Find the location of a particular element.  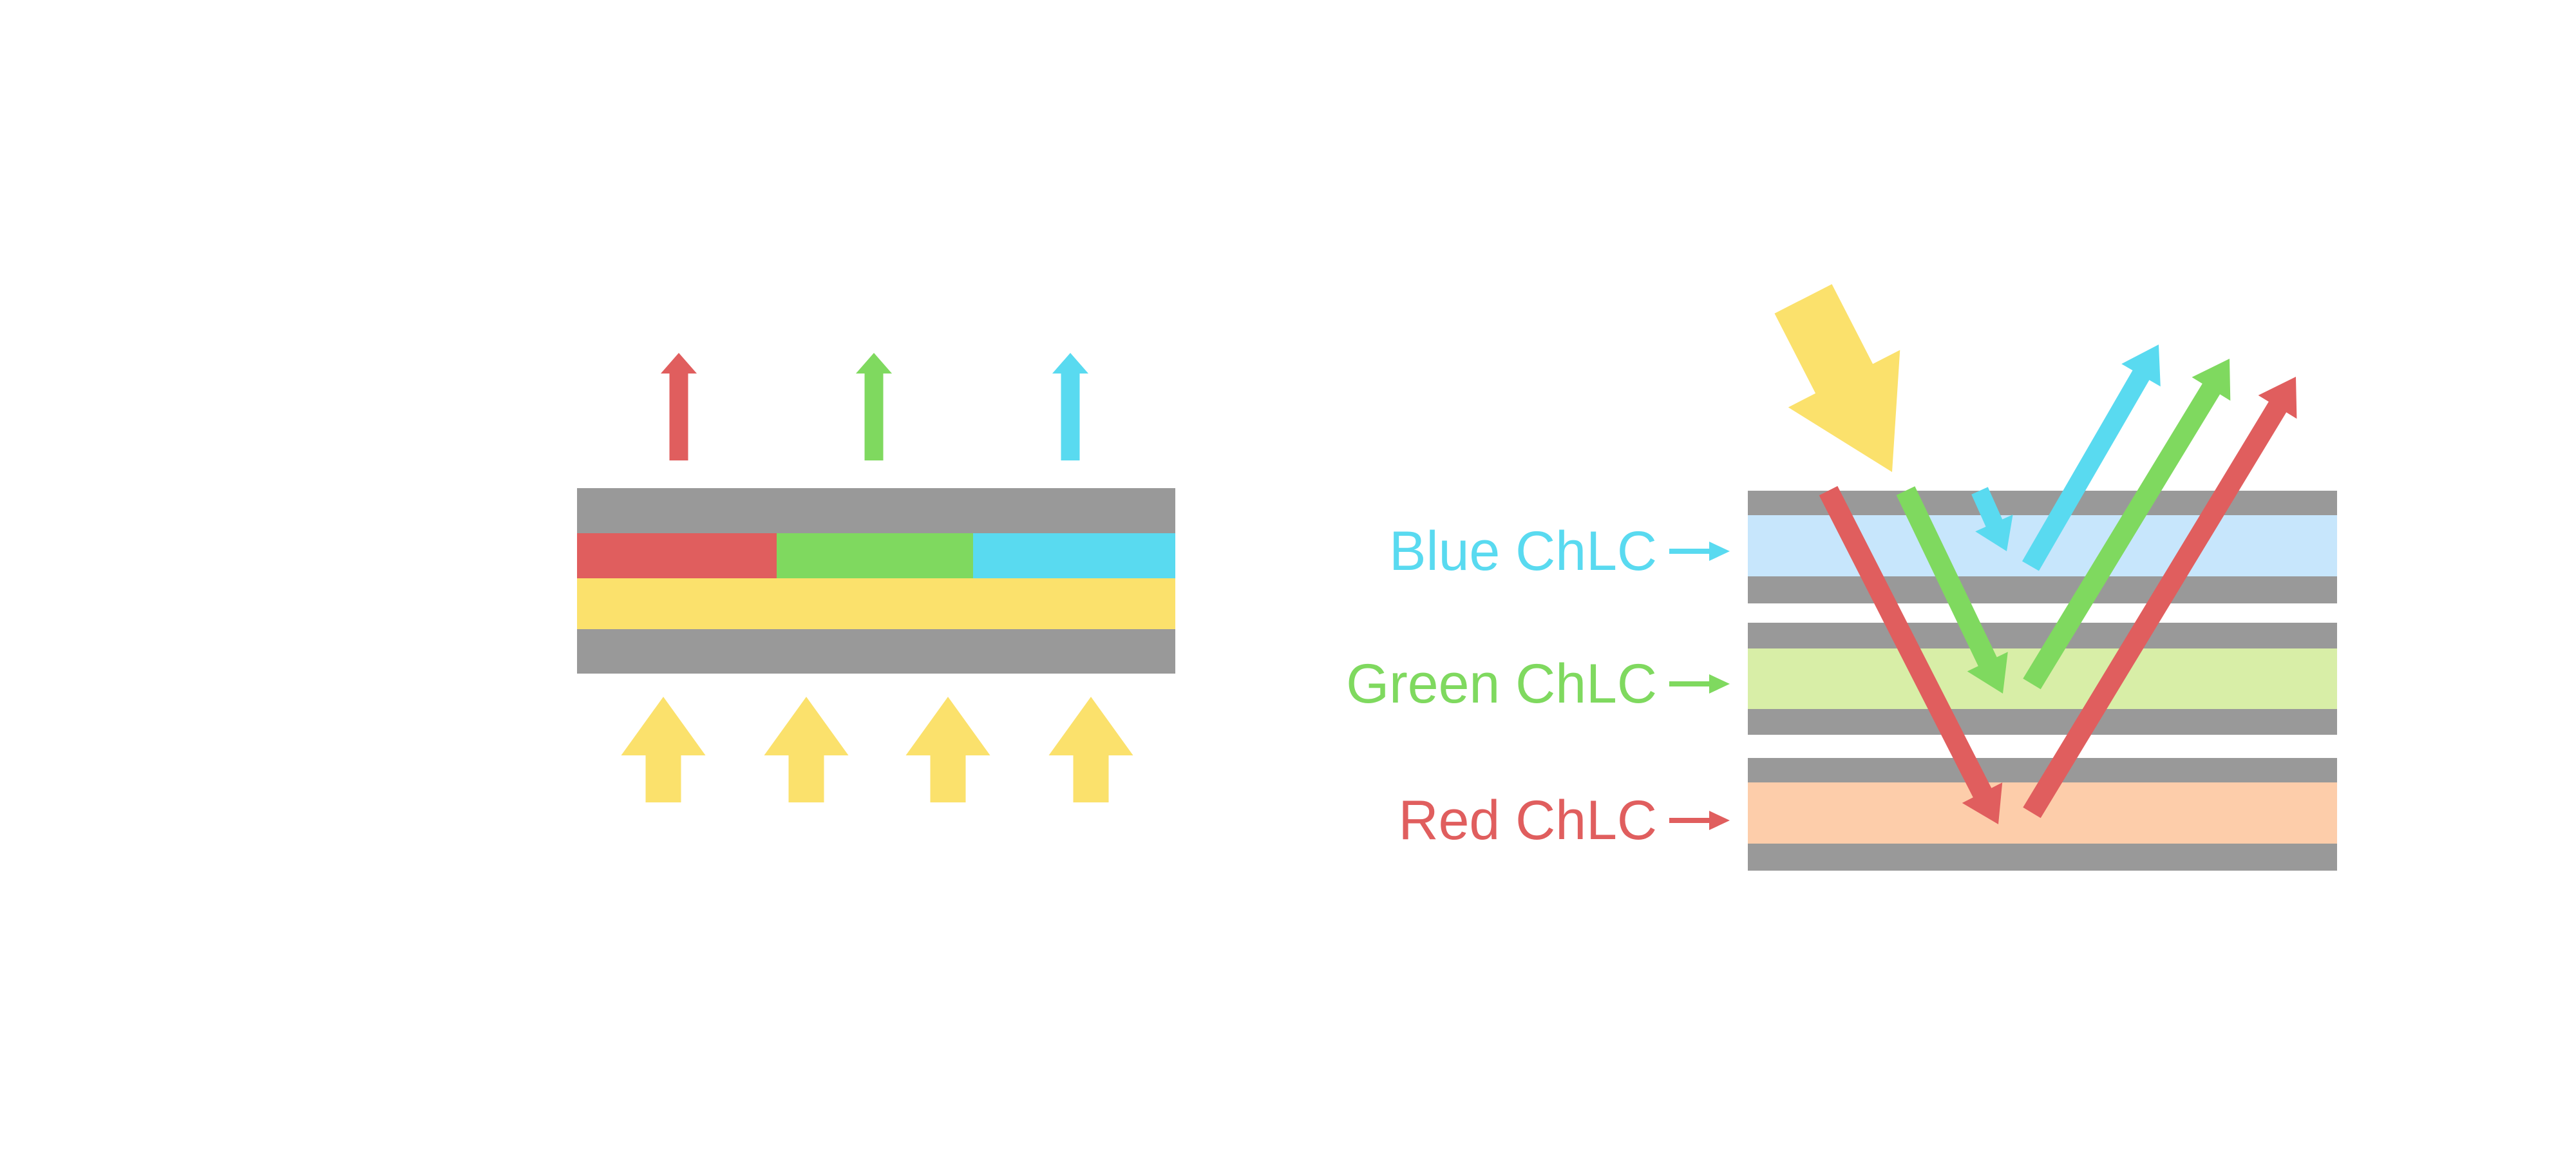

red-ray-down is located at coordinates (1911, 655).